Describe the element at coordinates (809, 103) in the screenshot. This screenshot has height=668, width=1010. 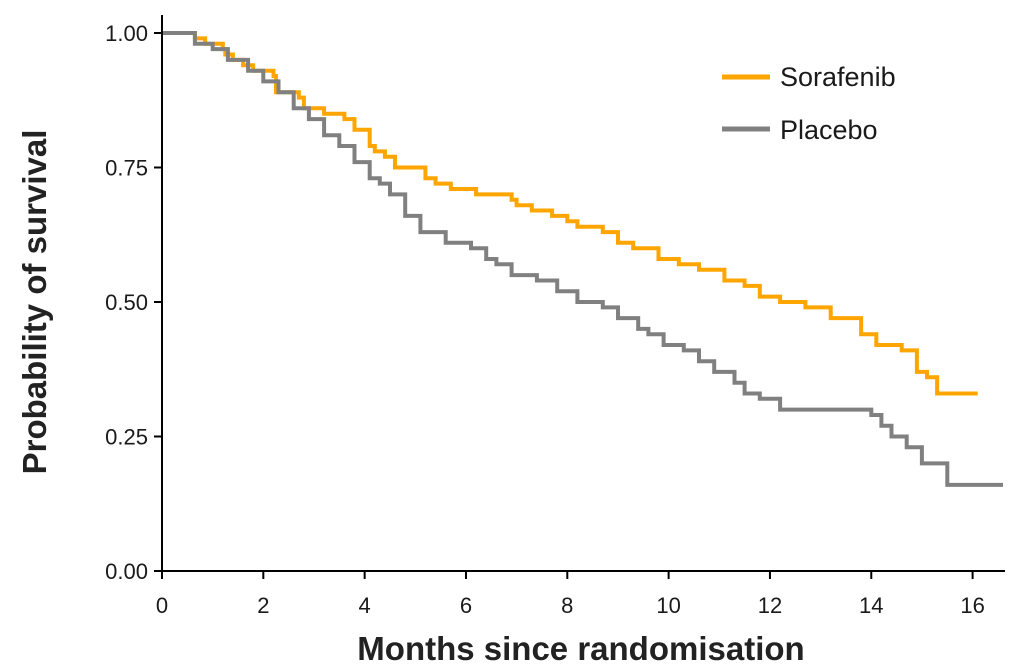
I see `legend: Sorafenib Placebo` at that location.